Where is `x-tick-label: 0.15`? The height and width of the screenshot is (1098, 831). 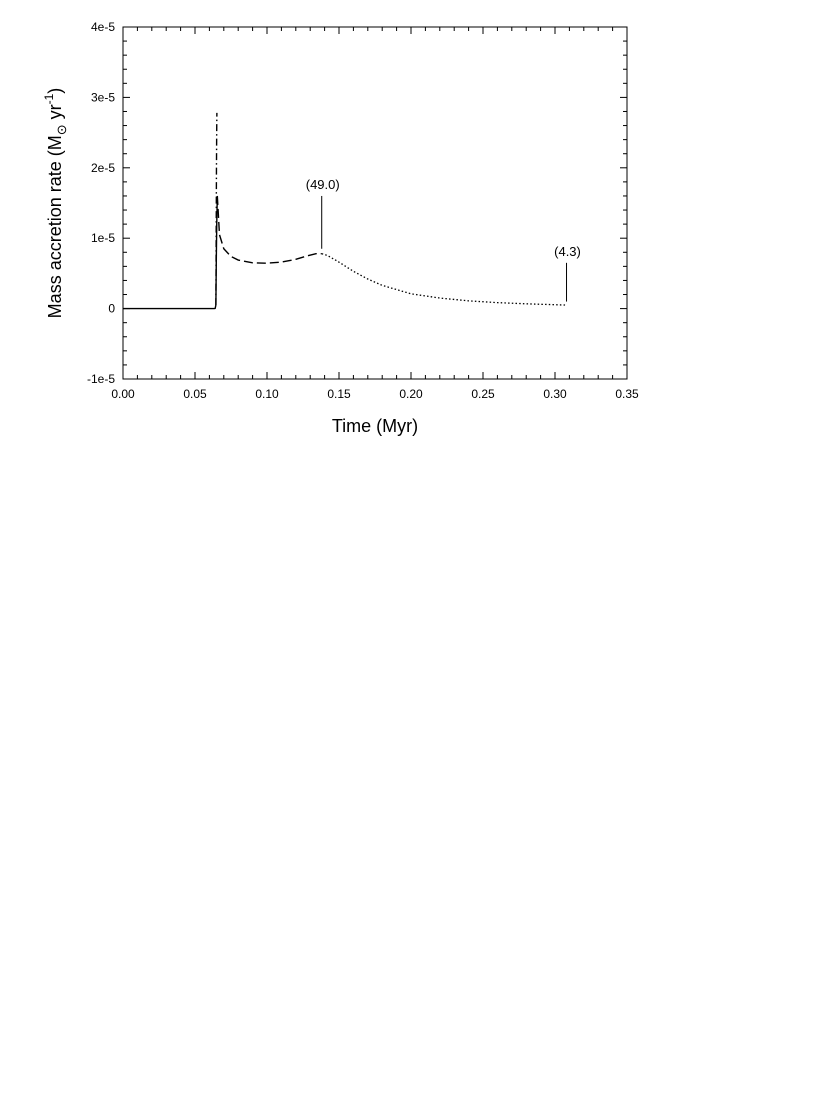
x-tick-label: 0.15 is located at coordinates (339, 394).